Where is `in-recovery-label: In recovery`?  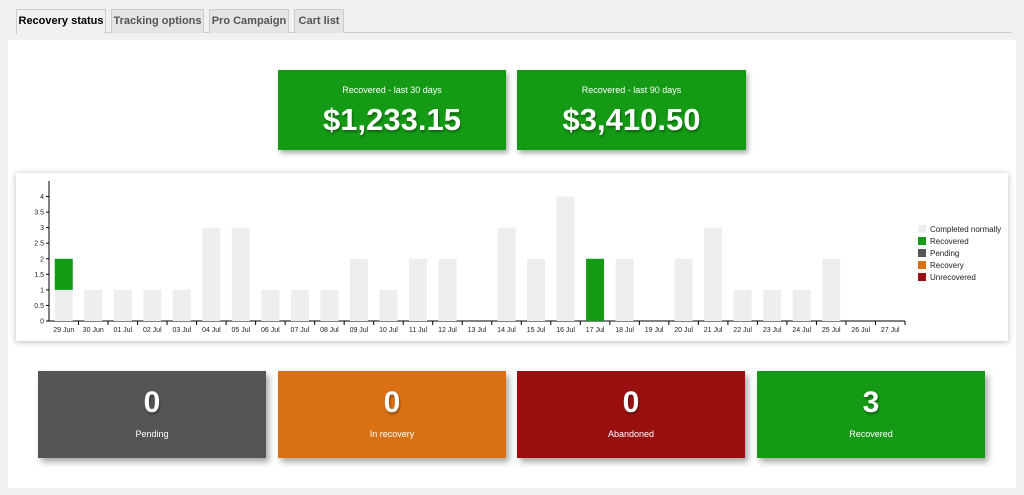 in-recovery-label: In recovery is located at coordinates (392, 434).